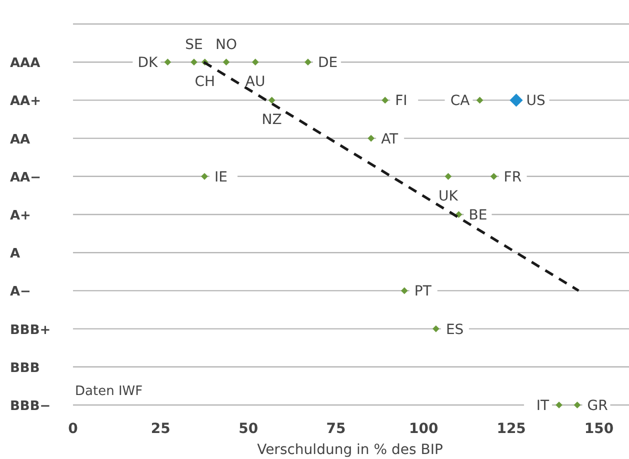 The image size is (629, 459). Describe the element at coordinates (424, 429) in the screenshot. I see `x-tick-label: 100` at that location.